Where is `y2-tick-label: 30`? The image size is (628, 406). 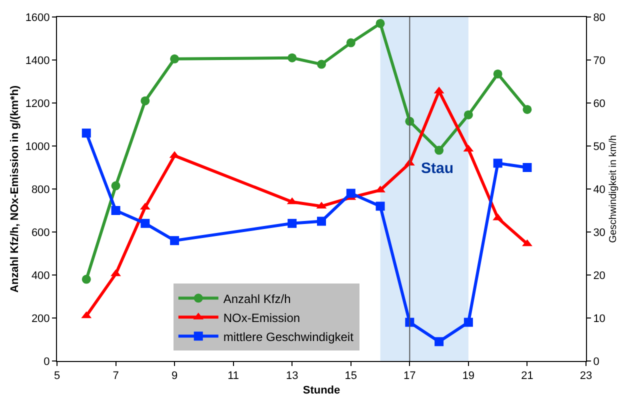 y2-tick-label: 30 is located at coordinates (599, 232).